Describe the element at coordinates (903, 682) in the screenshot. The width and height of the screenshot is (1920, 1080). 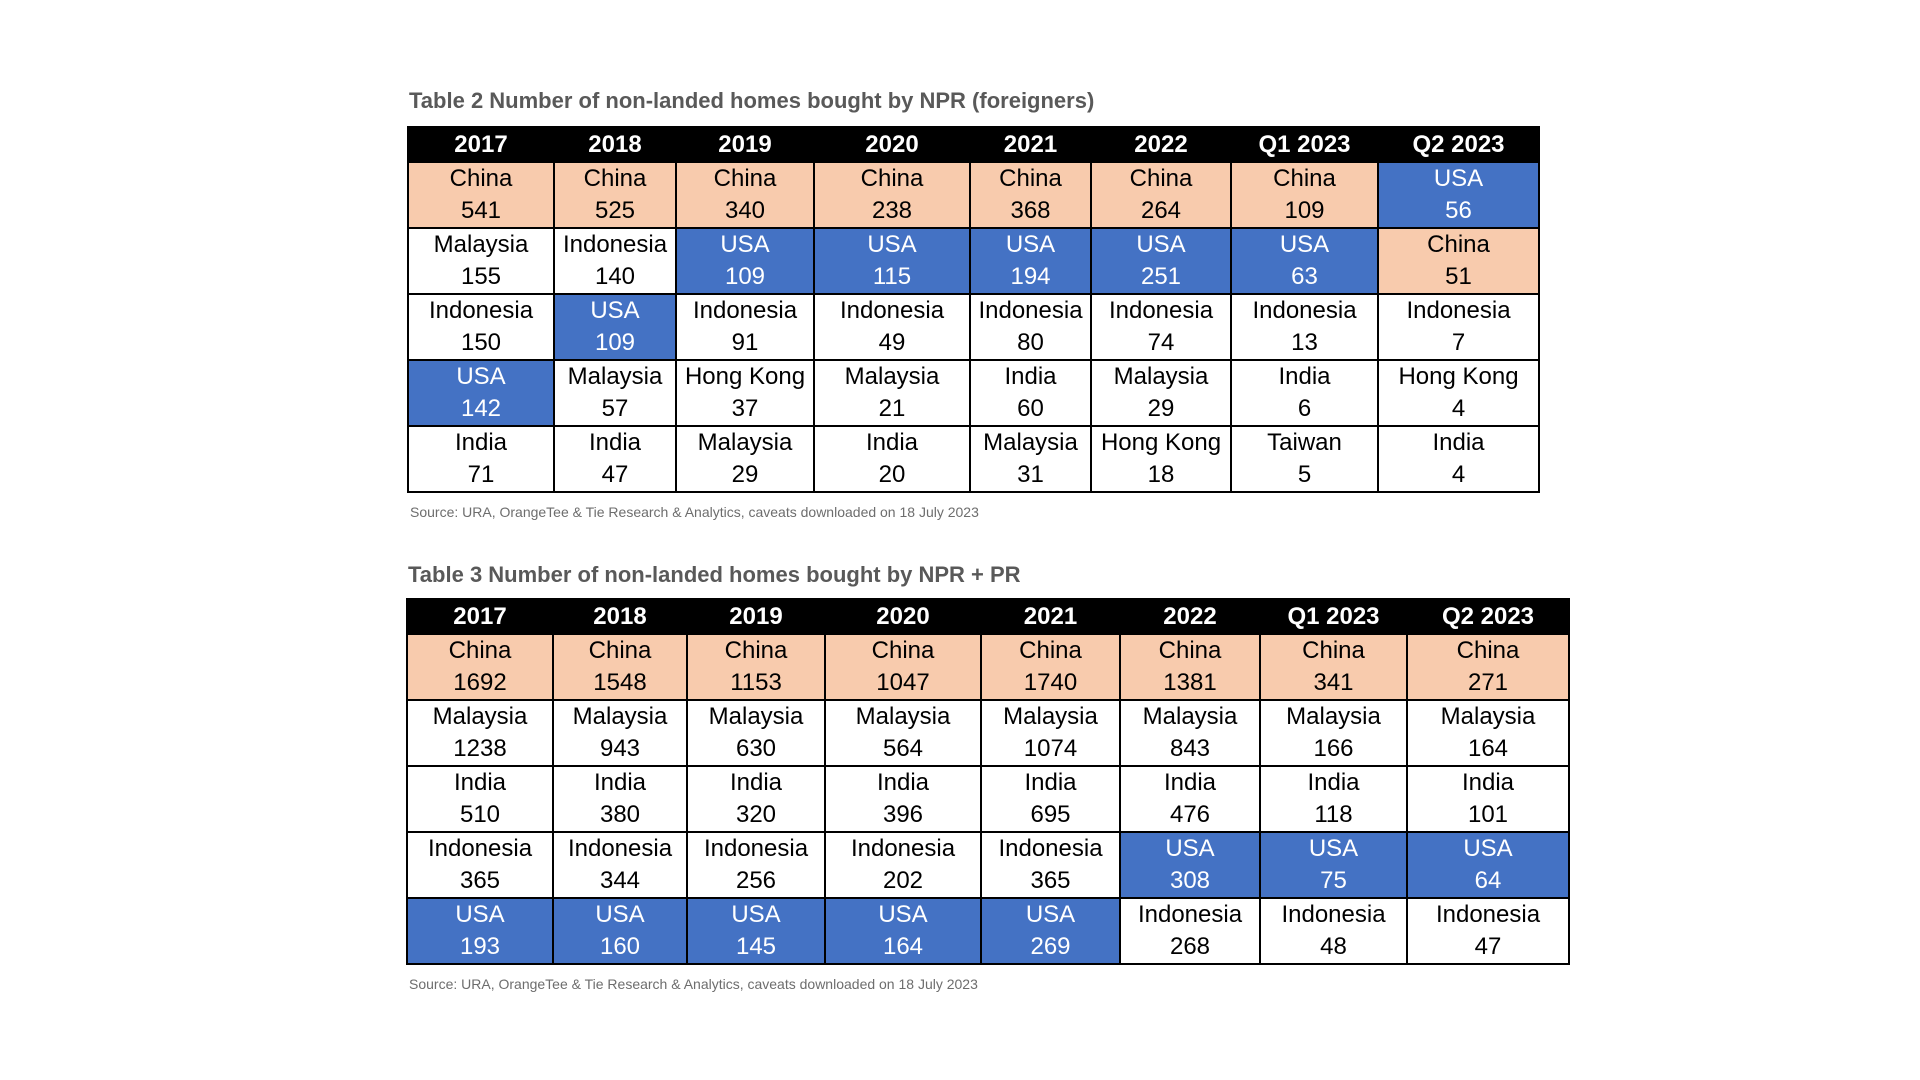
I see `home-count: 1047` at that location.